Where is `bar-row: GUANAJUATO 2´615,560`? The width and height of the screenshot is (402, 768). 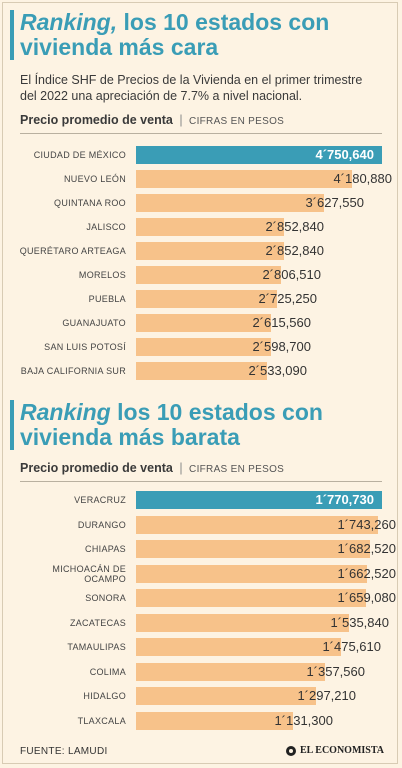
bar-row: GUANAJUATO 2´615,560 is located at coordinates (201, 323).